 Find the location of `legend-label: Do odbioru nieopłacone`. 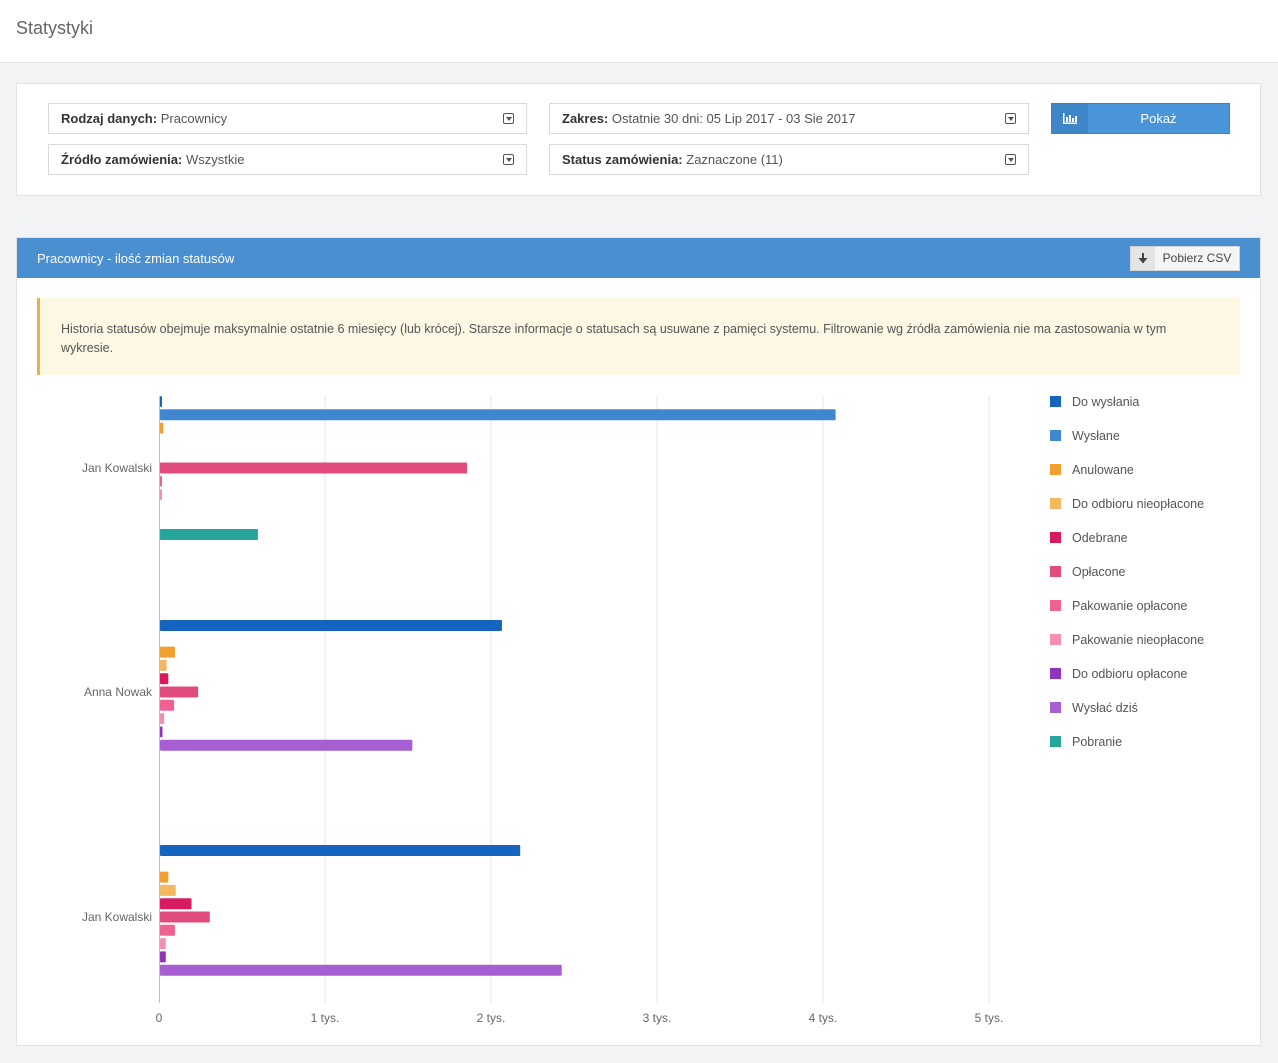

legend-label: Do odbioru nieopłacone is located at coordinates (1138, 504).